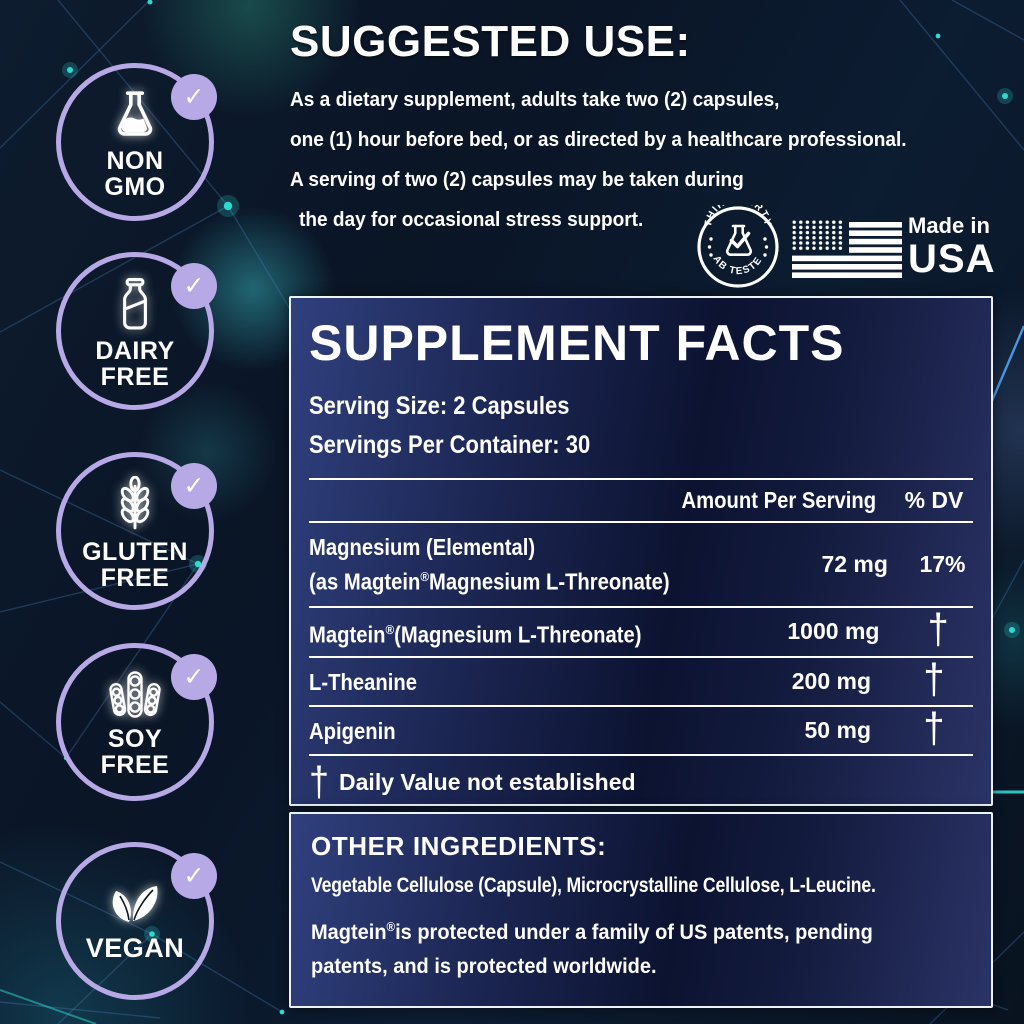 The image size is (1024, 1024). What do you see at coordinates (942, 563) in the screenshot?
I see `row-dv: 17%` at bounding box center [942, 563].